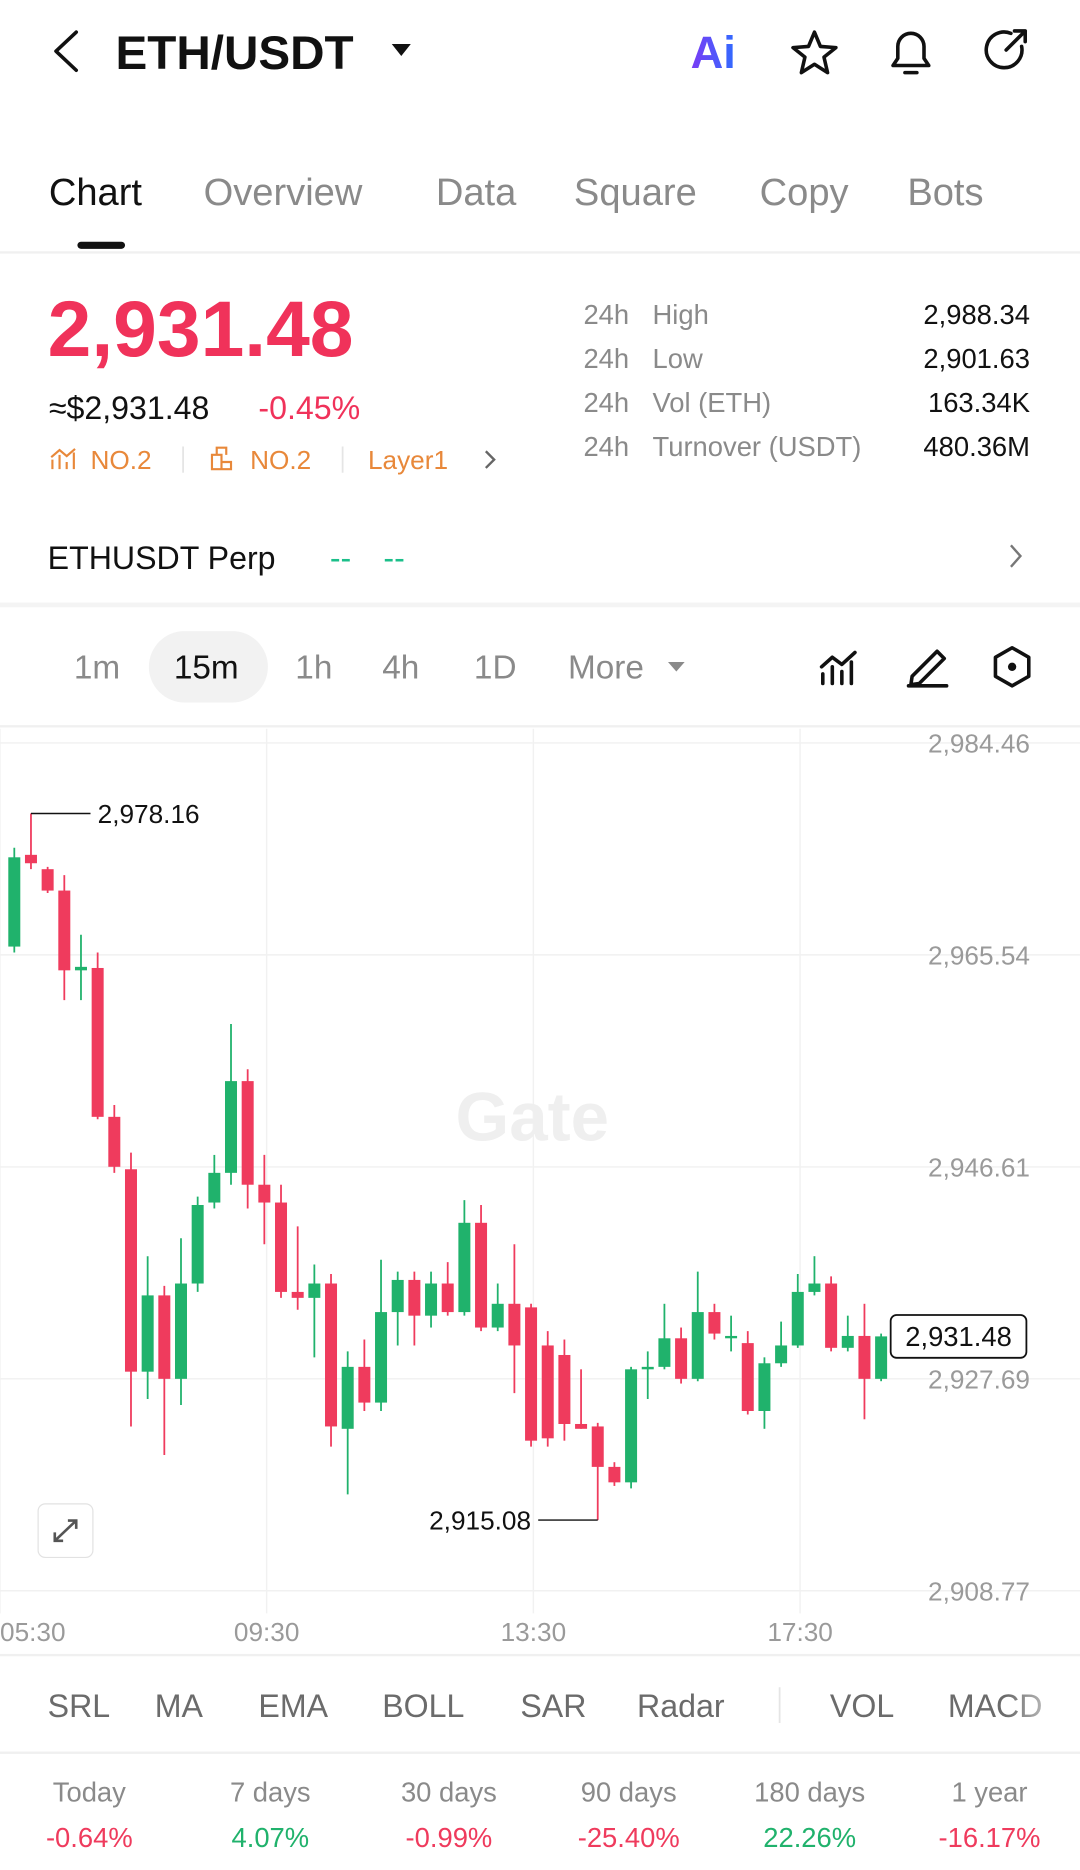 This screenshot has height=1870, width=1080. Describe the element at coordinates (976, 446) in the screenshot. I see `stat-value: 480.36M` at that location.